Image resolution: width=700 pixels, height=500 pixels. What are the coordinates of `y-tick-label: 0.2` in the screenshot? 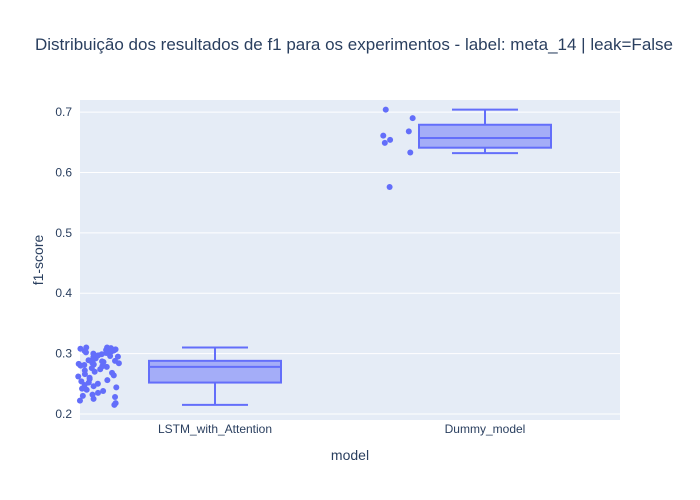 It's located at (63, 414).